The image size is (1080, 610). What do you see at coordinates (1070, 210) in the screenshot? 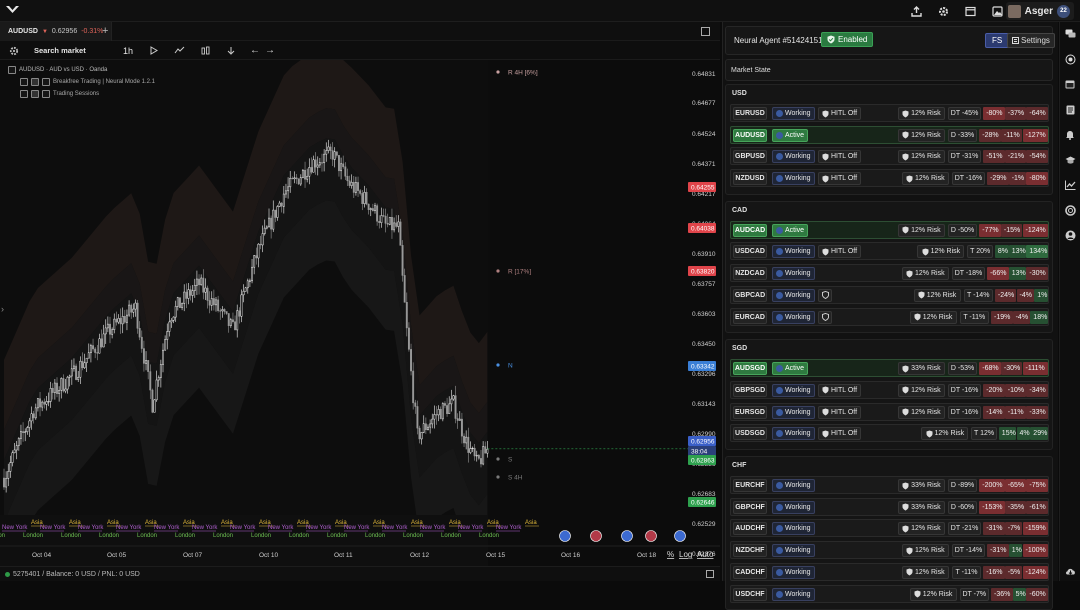
I see `lifebuoy-icon` at bounding box center [1070, 210].